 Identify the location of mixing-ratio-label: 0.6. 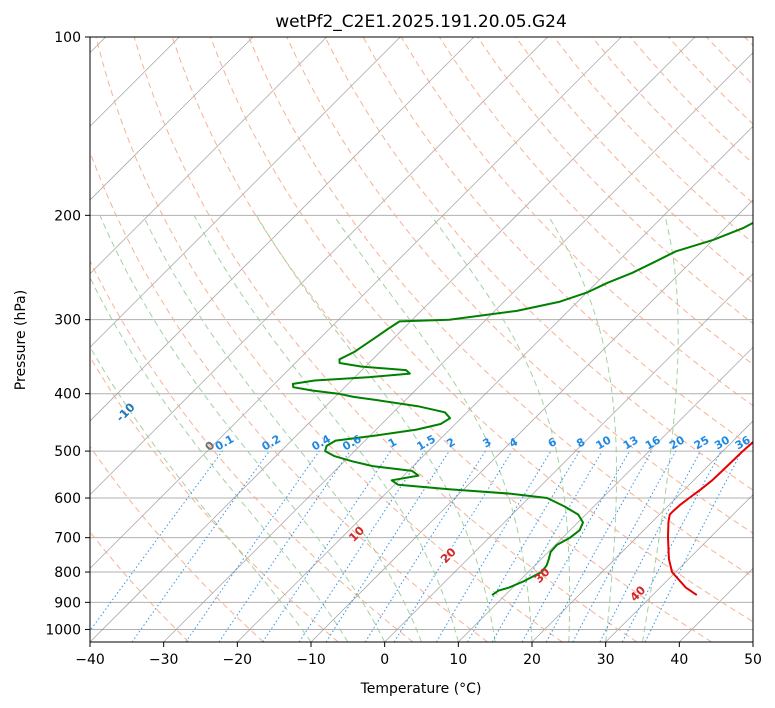
(352, 442).